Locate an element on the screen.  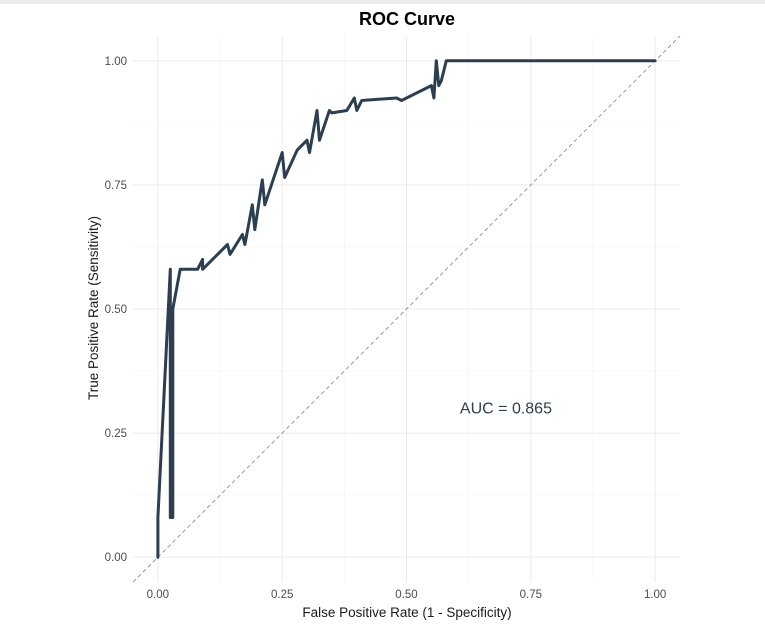
x-axis-title: False Positive Rate (1 - Specificity) is located at coordinates (406, 612).